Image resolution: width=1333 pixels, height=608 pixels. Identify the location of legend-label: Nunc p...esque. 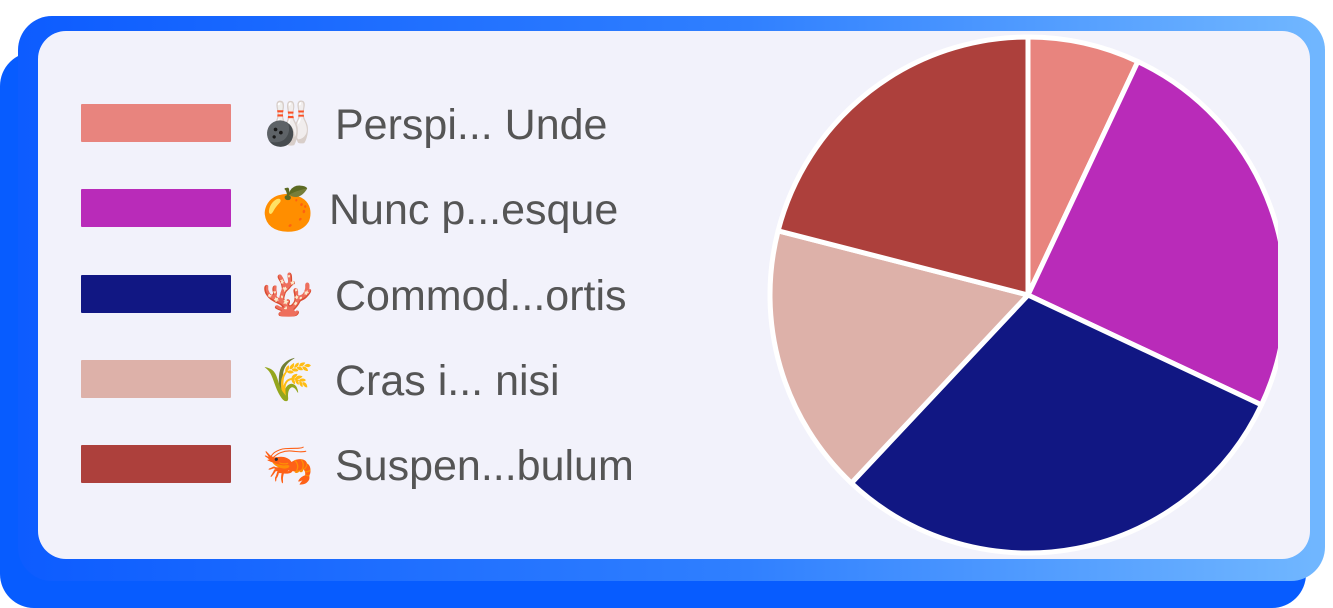
(474, 210).